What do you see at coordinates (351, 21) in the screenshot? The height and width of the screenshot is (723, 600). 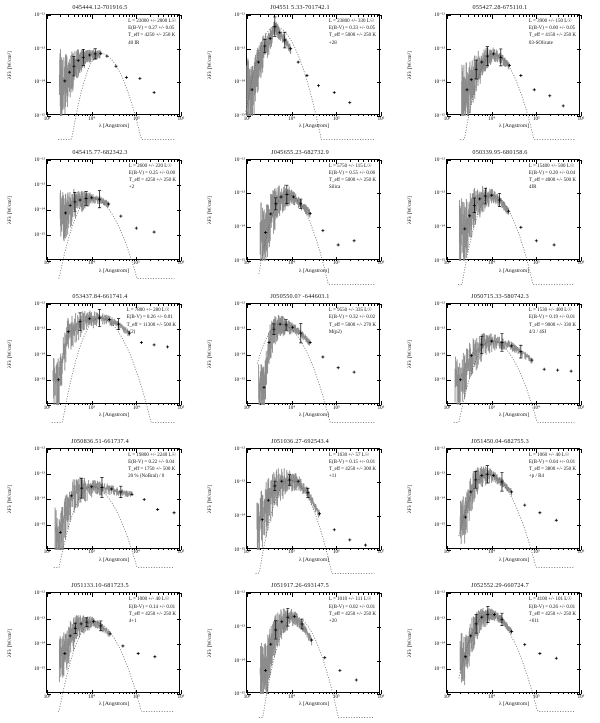 I see `fit-parameter-line: L = 23800 +/- 330 L☉` at bounding box center [351, 21].